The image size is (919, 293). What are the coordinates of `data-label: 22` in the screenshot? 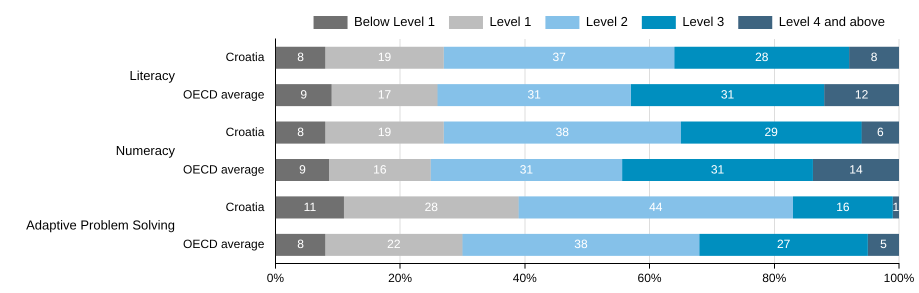 It's located at (394, 244).